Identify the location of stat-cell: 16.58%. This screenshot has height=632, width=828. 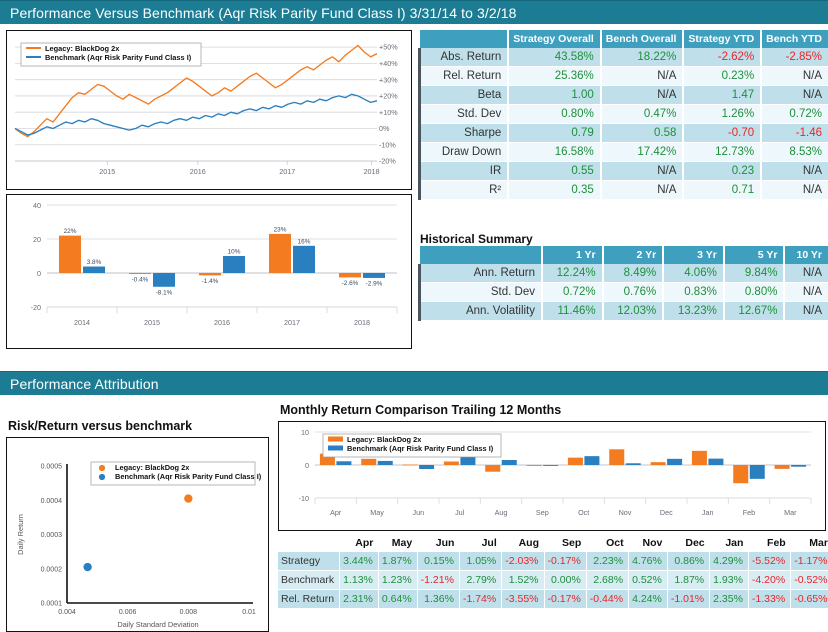
(554, 152).